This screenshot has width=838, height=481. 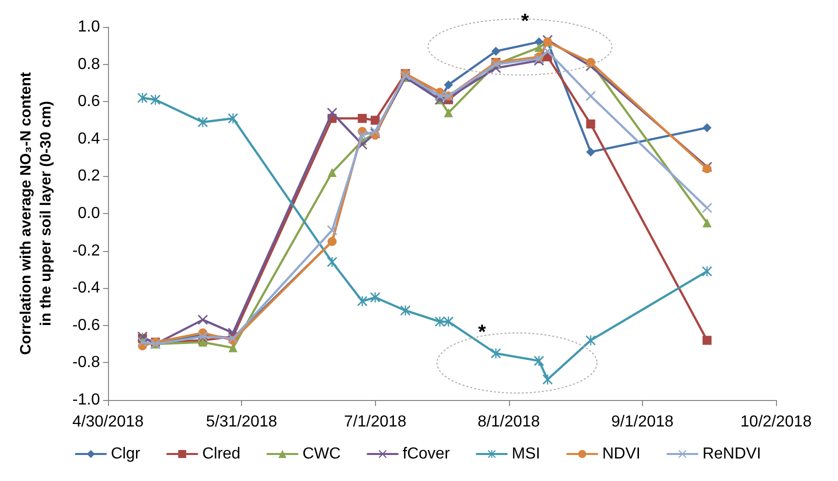 I want to click on x-tick-label: 5/31/2018, so click(x=242, y=422).